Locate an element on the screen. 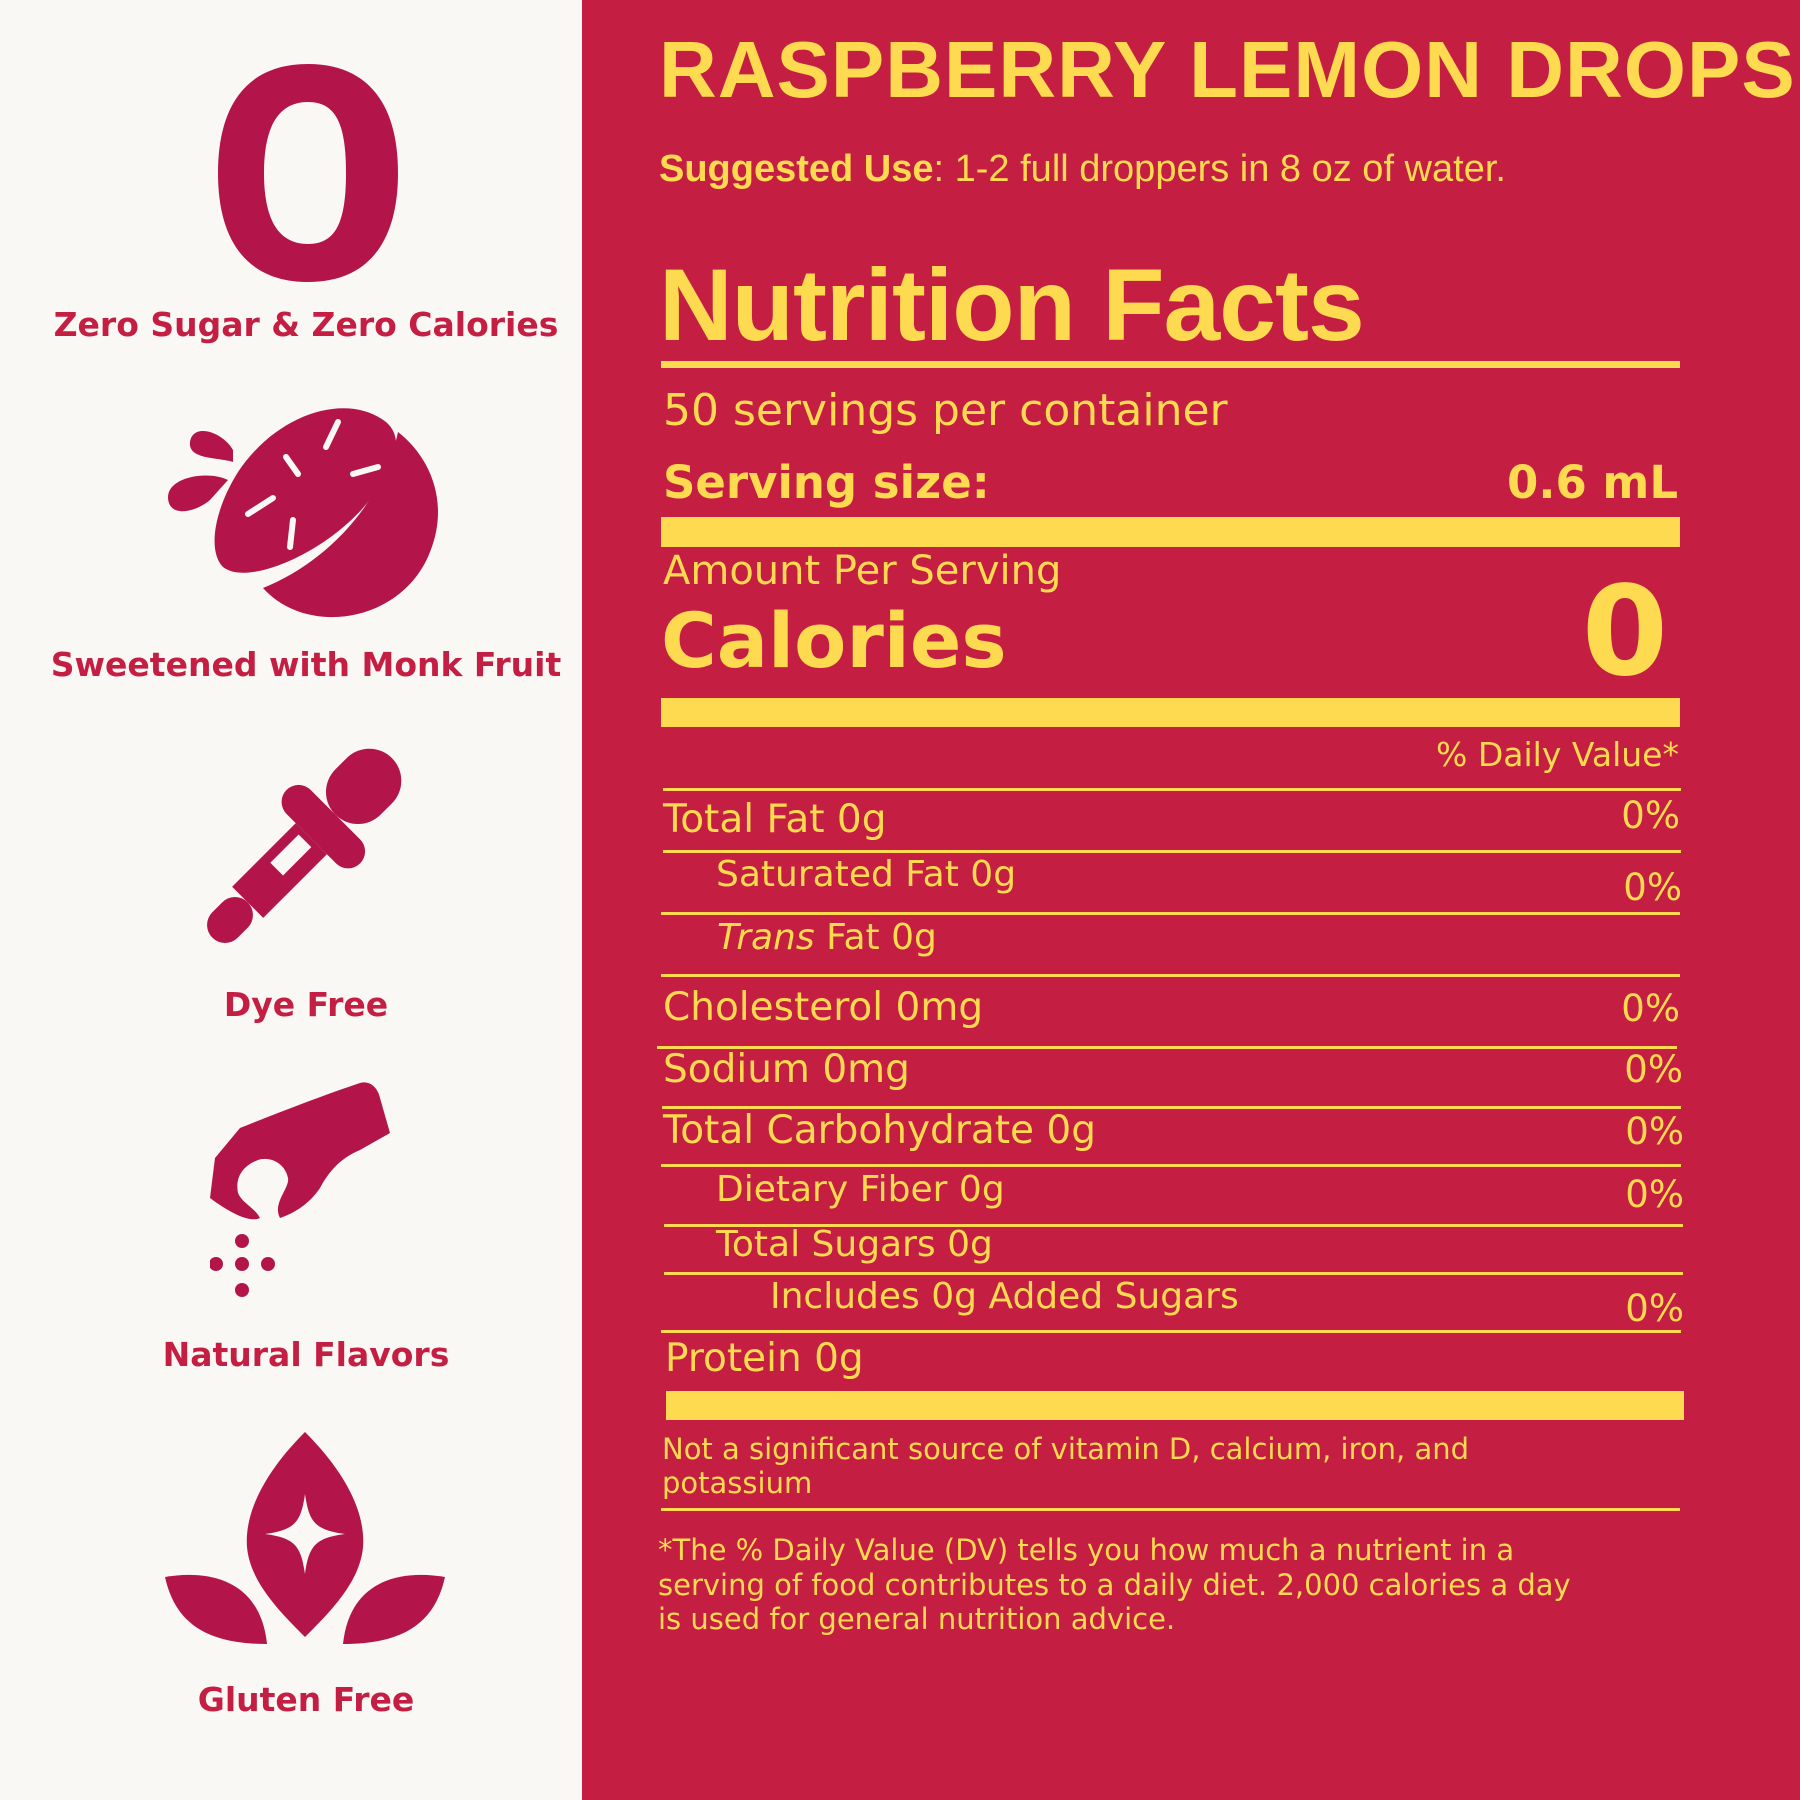  nutrient-label: Saturated Fat 0g is located at coordinates (866, 874).